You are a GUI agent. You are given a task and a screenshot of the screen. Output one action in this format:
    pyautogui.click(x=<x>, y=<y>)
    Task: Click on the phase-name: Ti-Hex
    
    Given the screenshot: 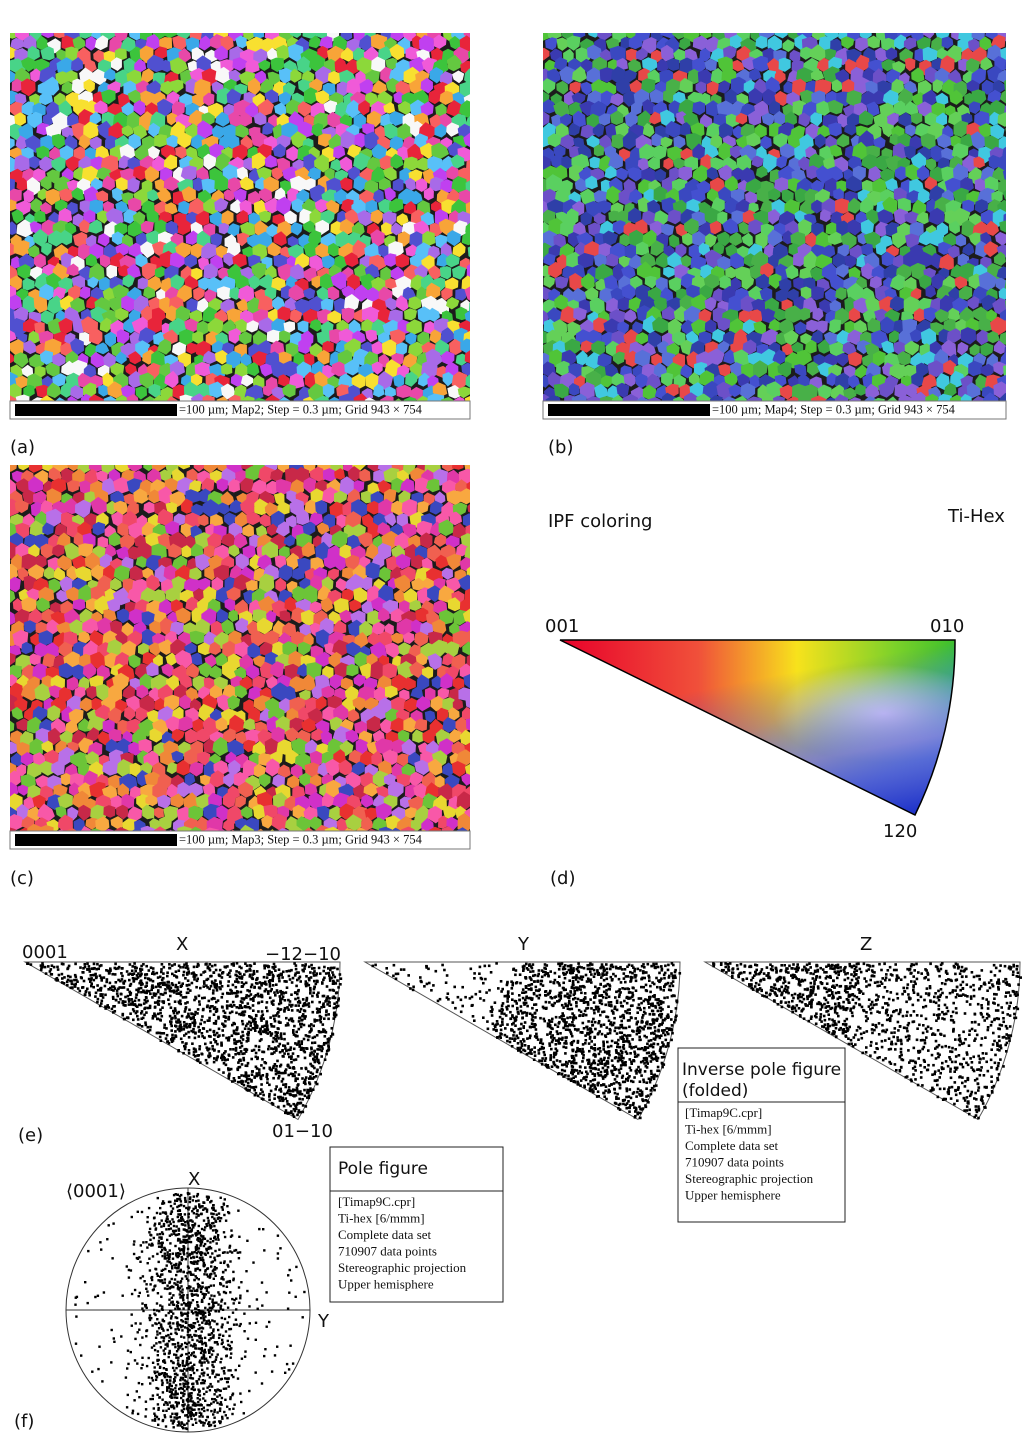 What is the action you would take?
    pyautogui.click(x=976, y=516)
    